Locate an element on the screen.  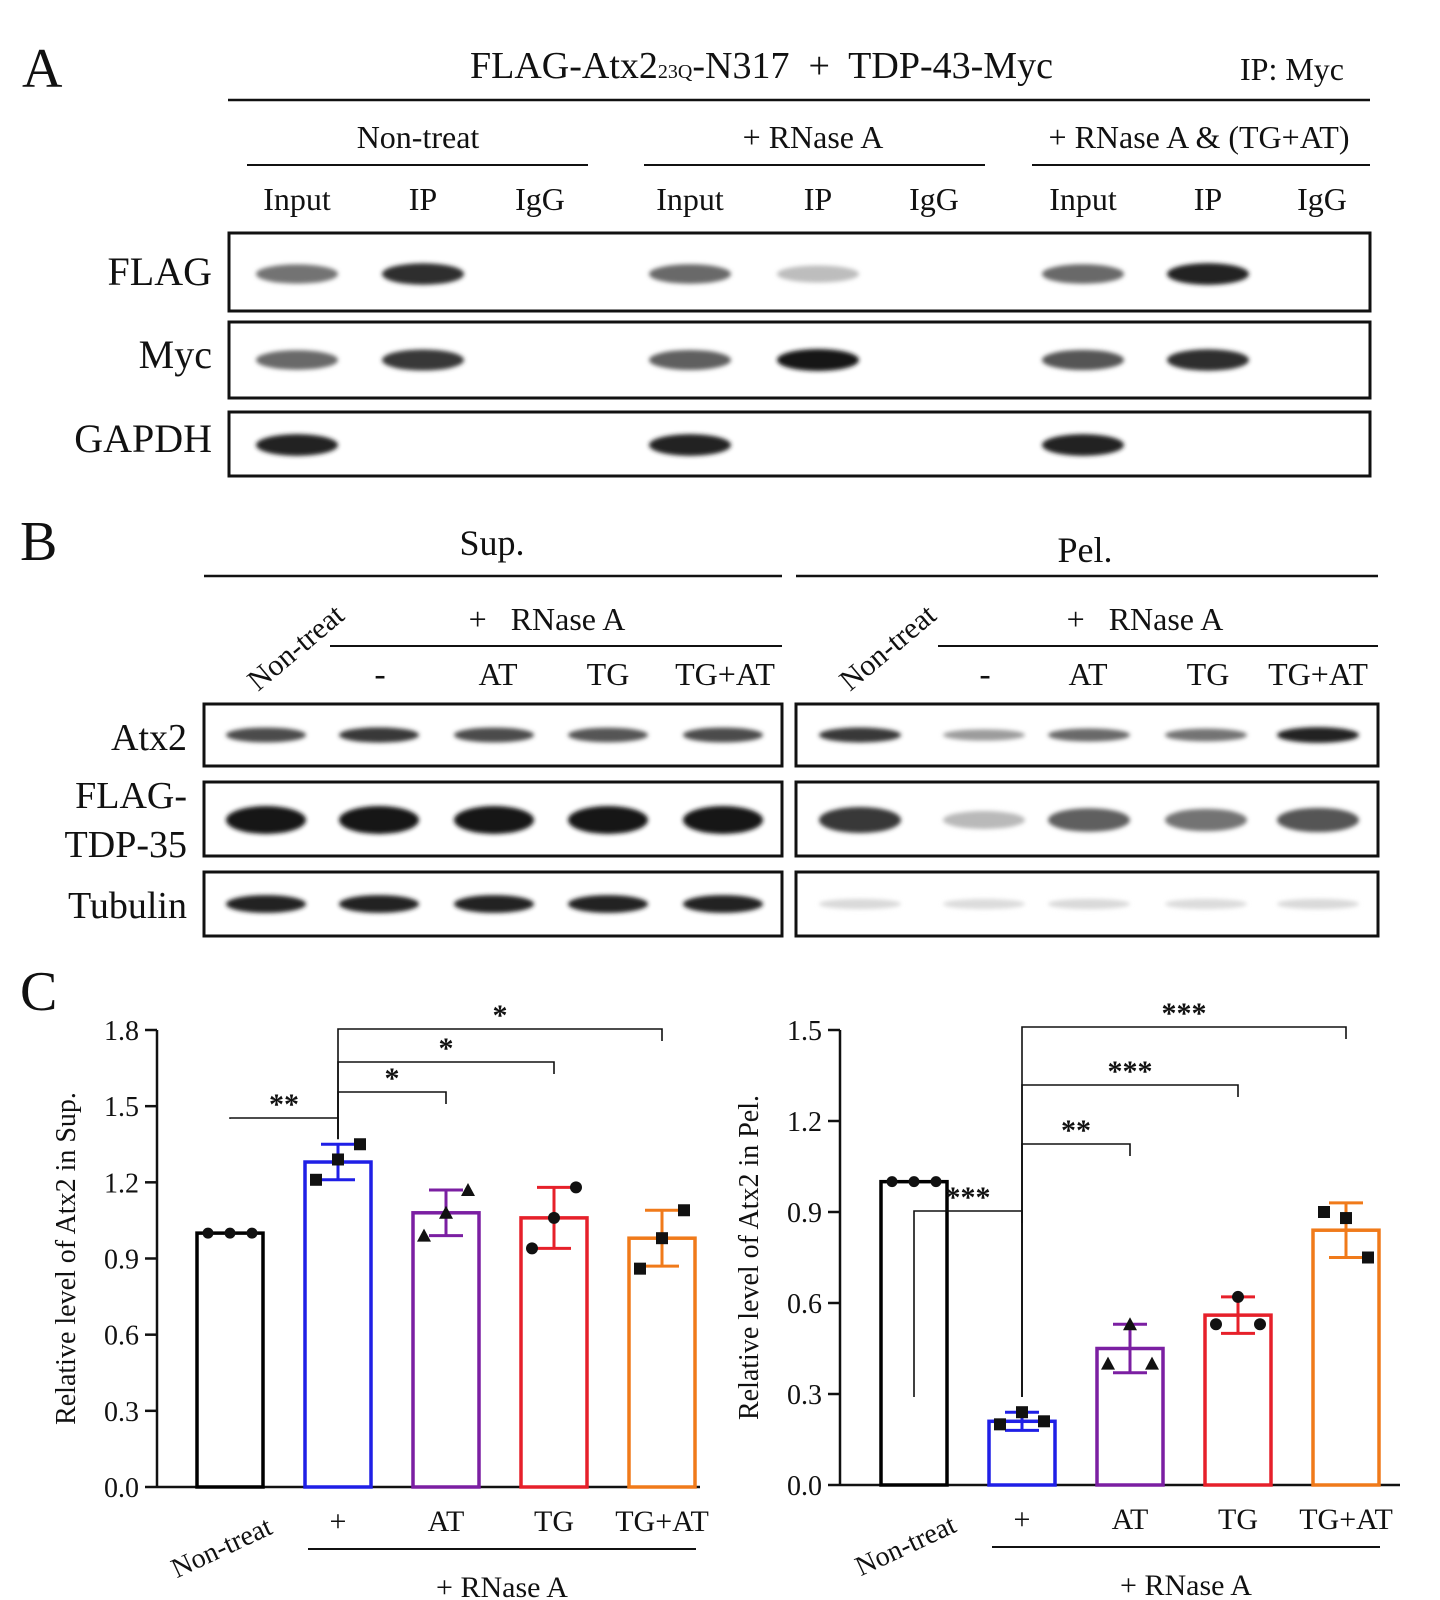
sup-nontreat-label: Non-treat is located at coordinates (296, 648).